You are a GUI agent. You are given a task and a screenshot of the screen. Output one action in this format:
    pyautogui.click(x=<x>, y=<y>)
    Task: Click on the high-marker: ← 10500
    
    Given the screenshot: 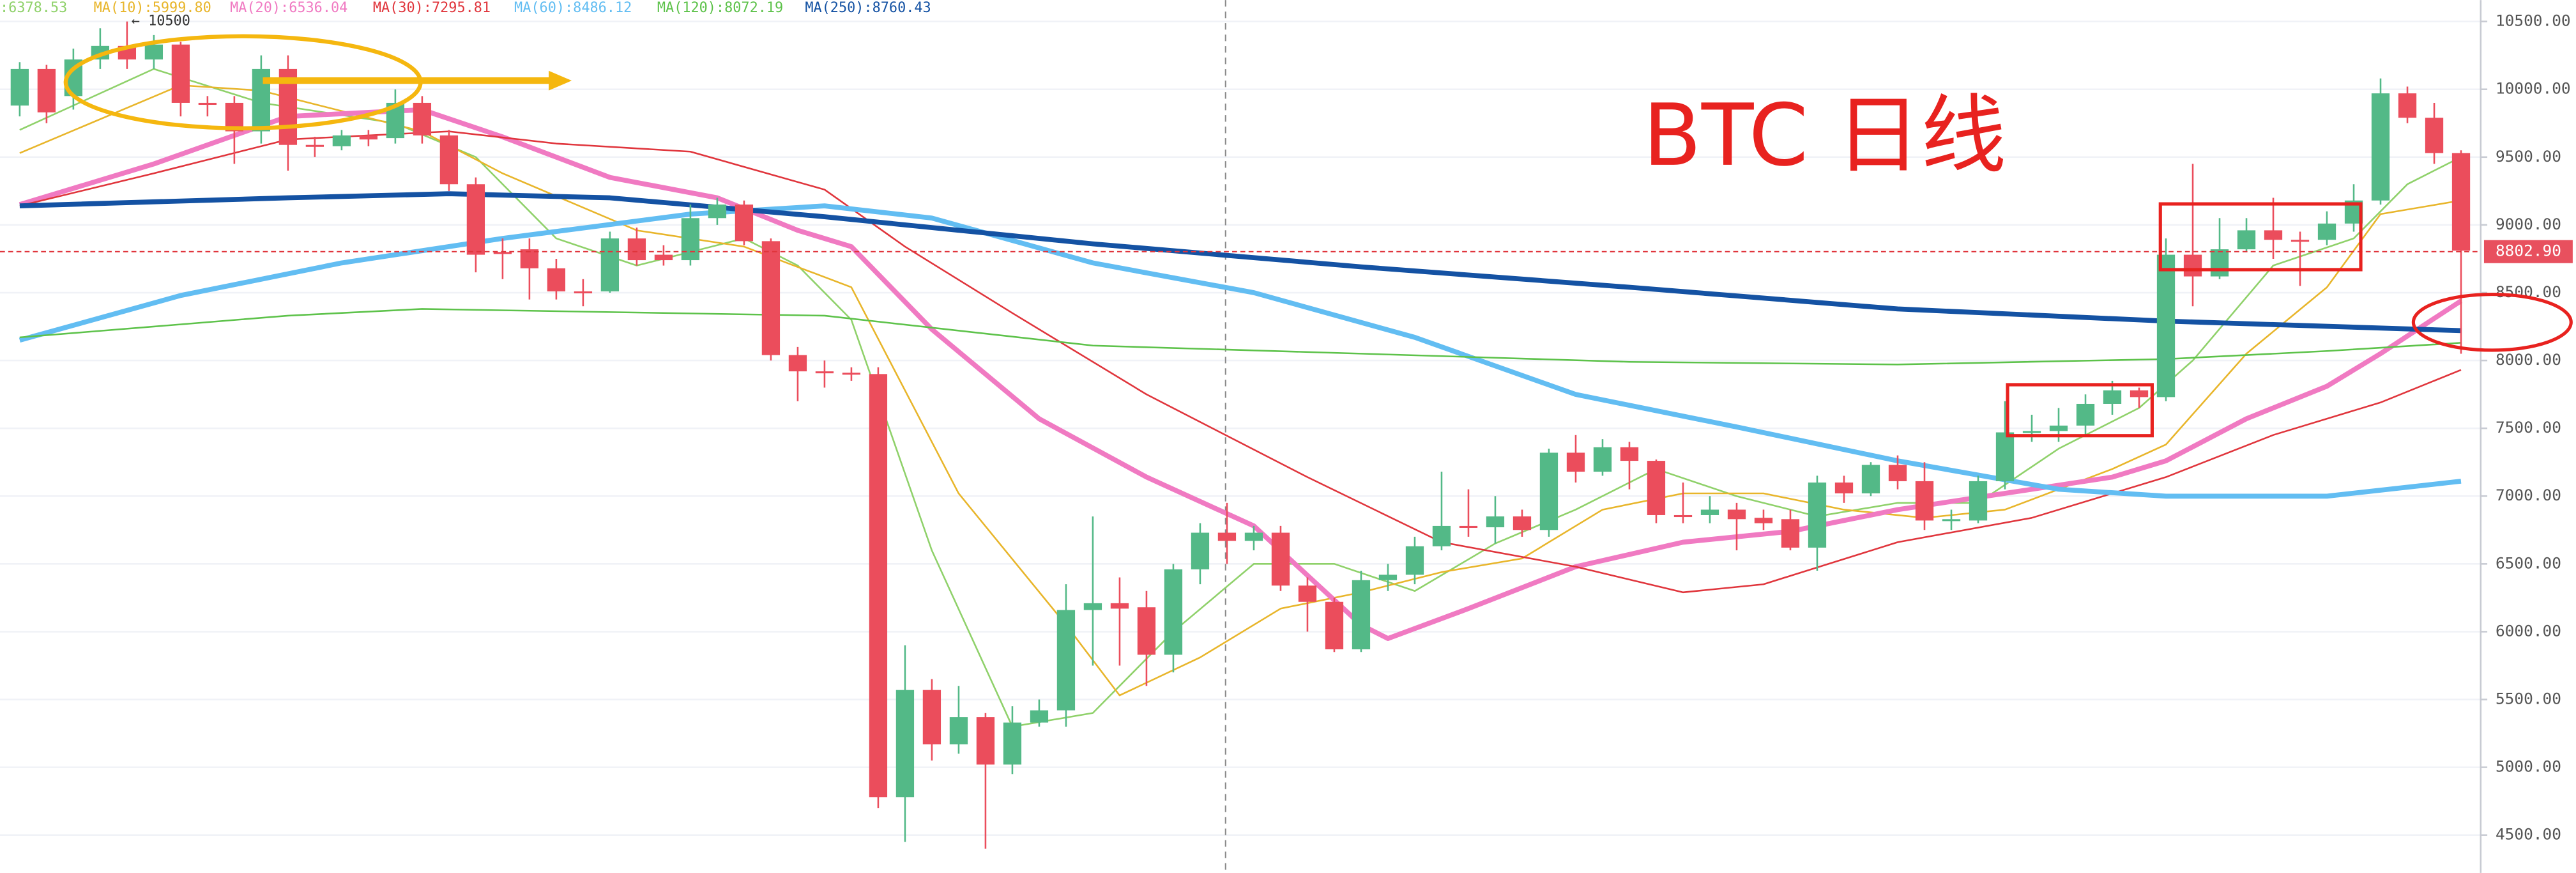 What is the action you would take?
    pyautogui.click(x=161, y=21)
    